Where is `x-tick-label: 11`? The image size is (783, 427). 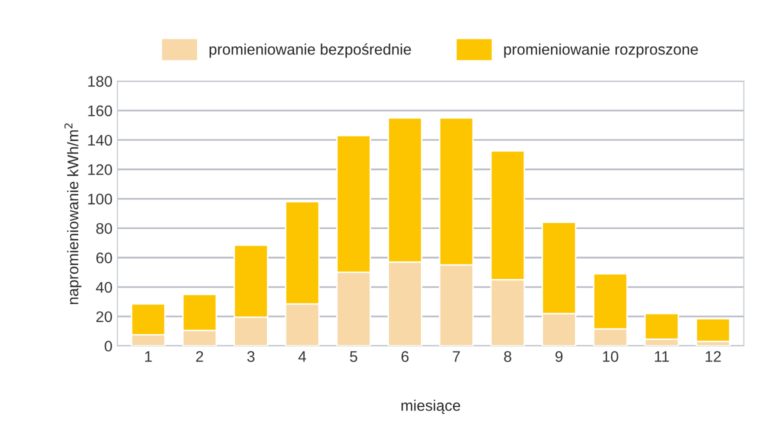
x-tick-label: 11 is located at coordinates (661, 356).